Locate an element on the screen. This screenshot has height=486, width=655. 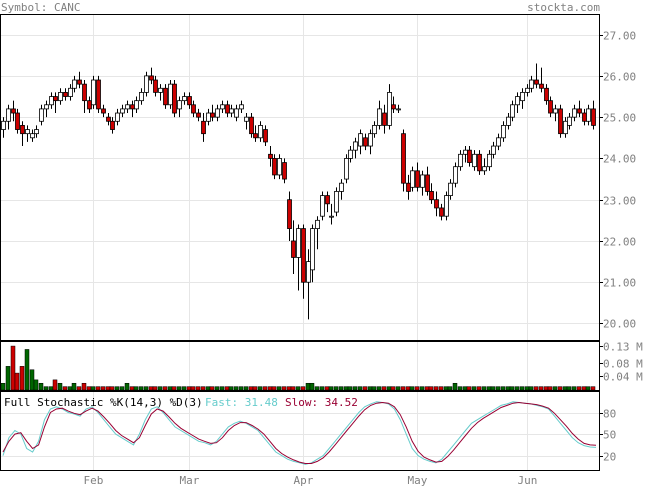
stochastic-tick-label: 50 is located at coordinates (609, 435).